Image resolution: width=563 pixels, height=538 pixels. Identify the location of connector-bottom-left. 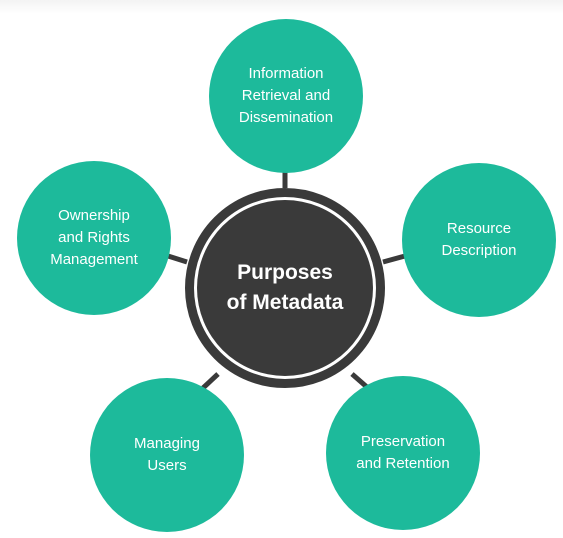
(210, 381).